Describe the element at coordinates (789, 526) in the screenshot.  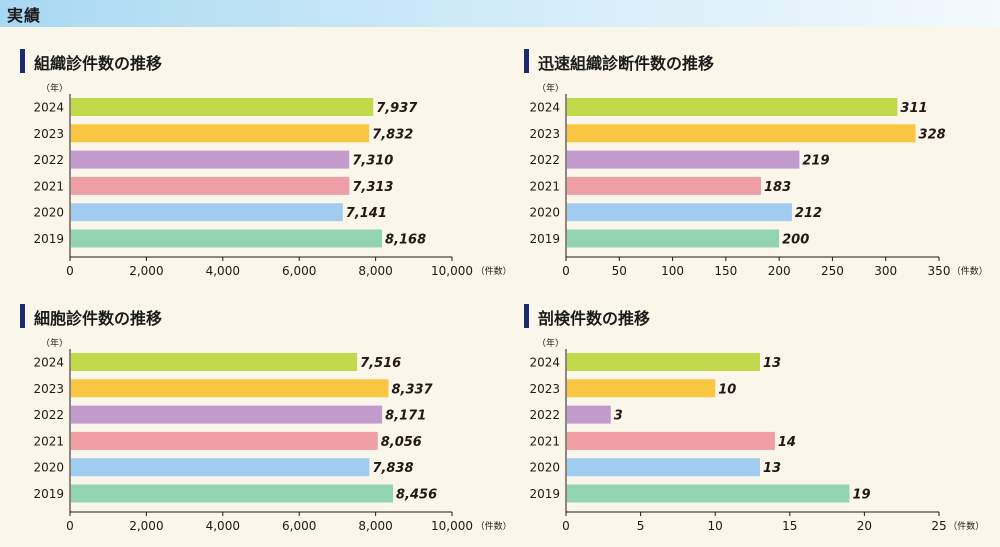
I see `x-tick-label: 15` at that location.